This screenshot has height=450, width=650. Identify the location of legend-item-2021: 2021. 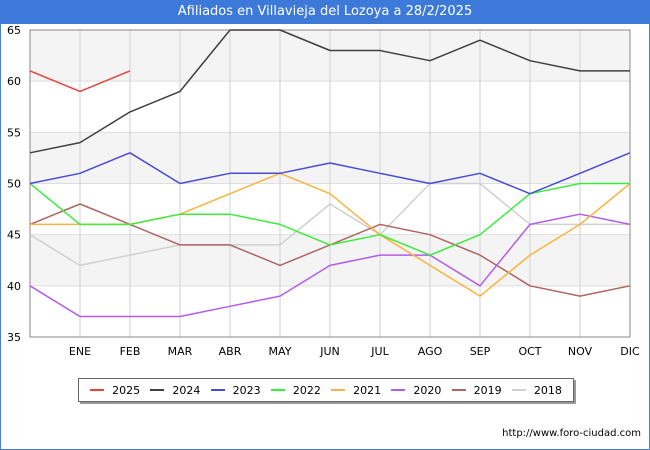
(356, 390).